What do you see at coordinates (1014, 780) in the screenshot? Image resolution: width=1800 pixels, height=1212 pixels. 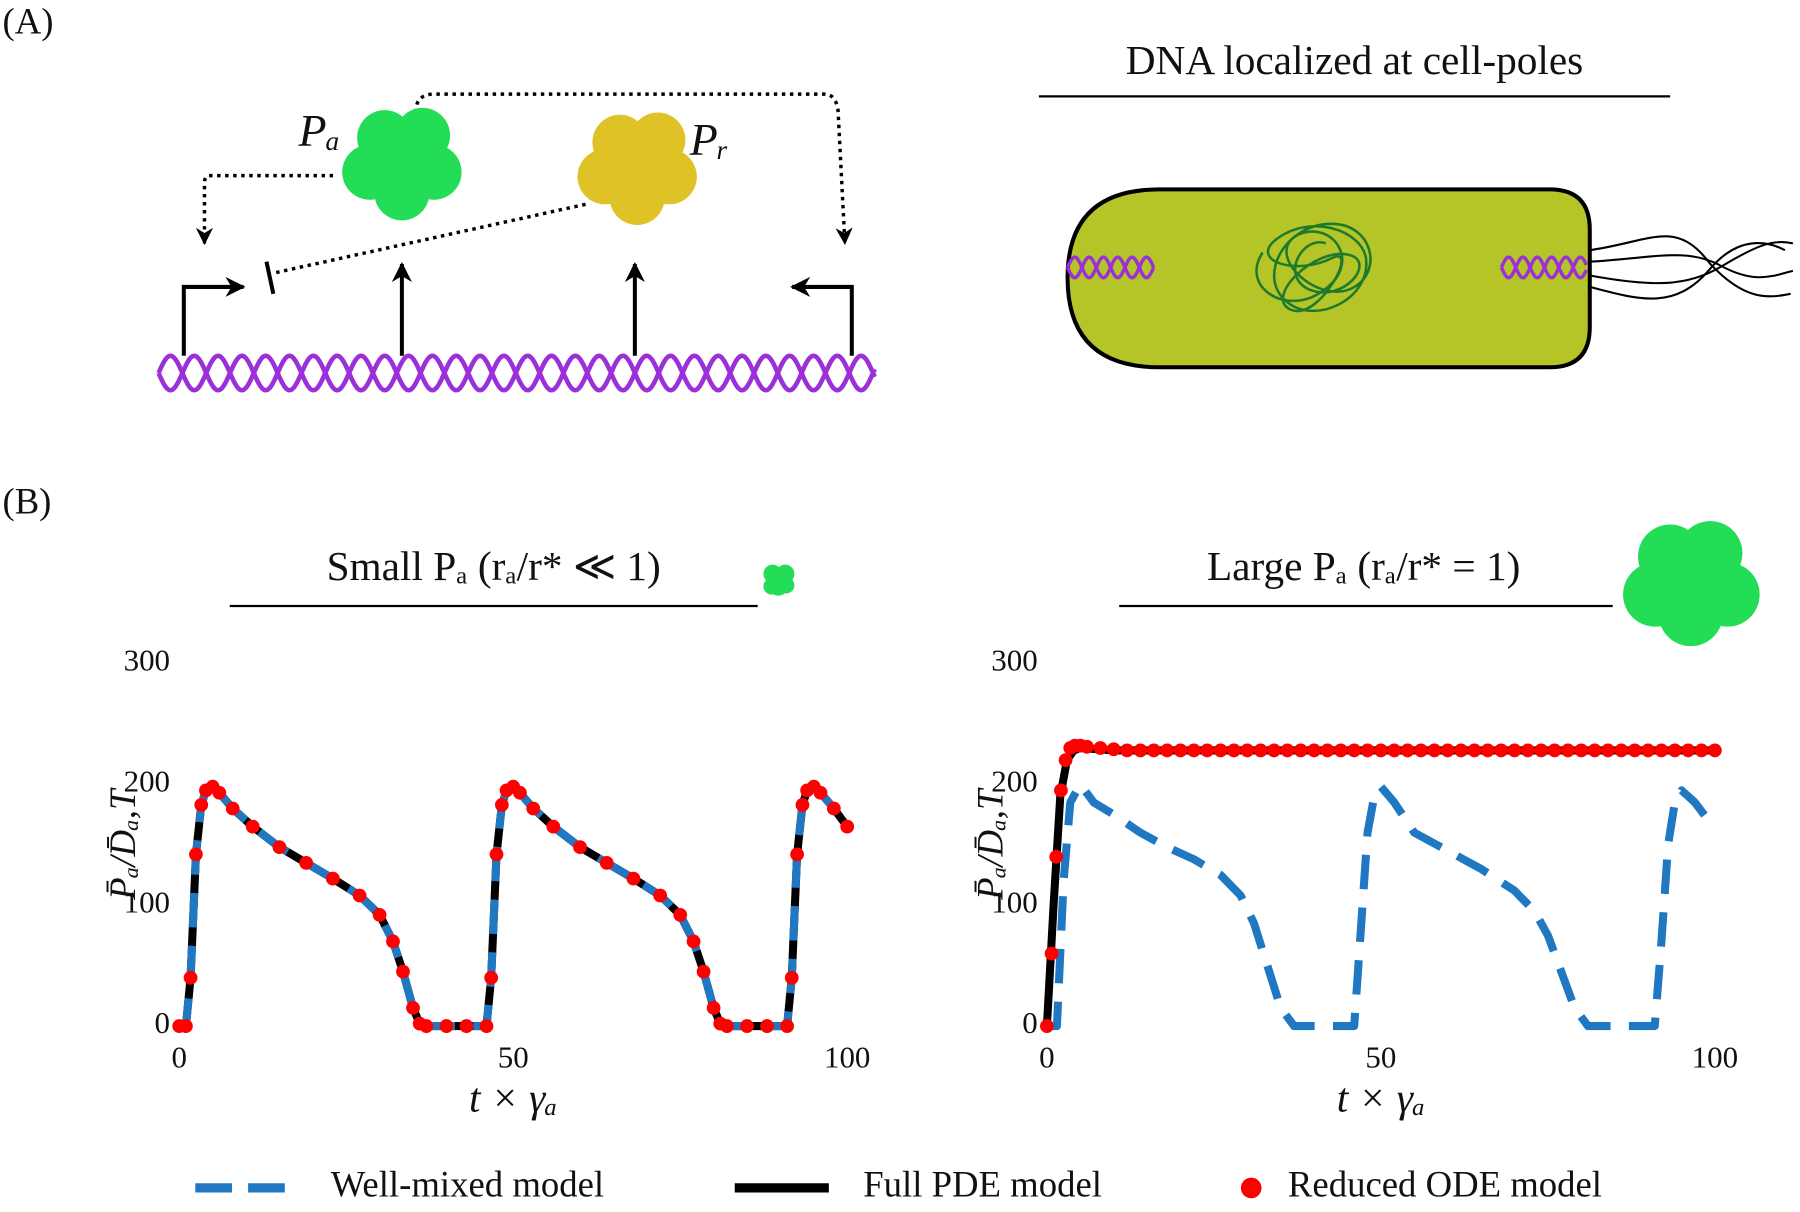 I see `y-tick-label: 200` at bounding box center [1014, 780].